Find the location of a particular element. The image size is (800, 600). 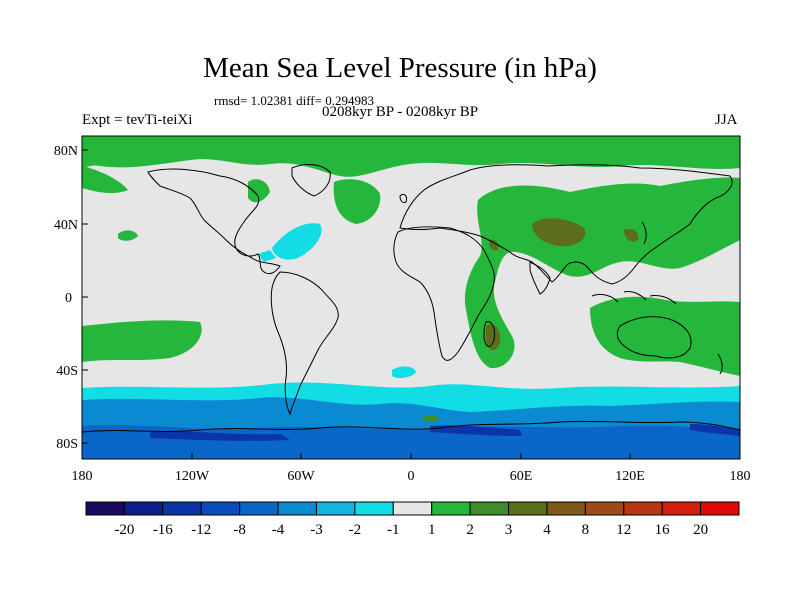

lat-label-80n: 80N is located at coordinates (66, 151).